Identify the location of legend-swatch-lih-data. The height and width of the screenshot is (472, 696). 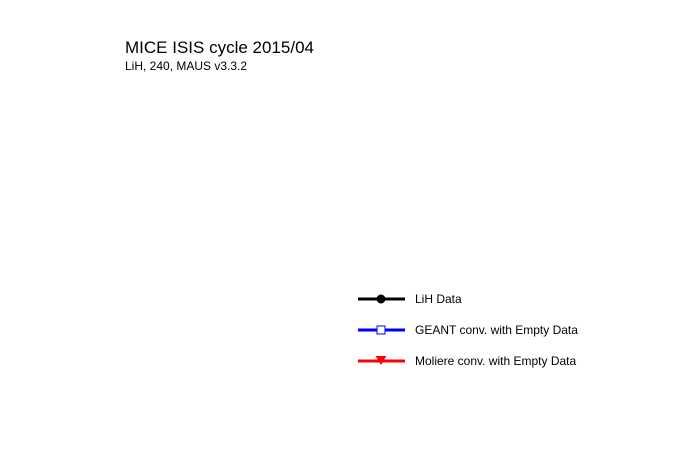
(381, 299).